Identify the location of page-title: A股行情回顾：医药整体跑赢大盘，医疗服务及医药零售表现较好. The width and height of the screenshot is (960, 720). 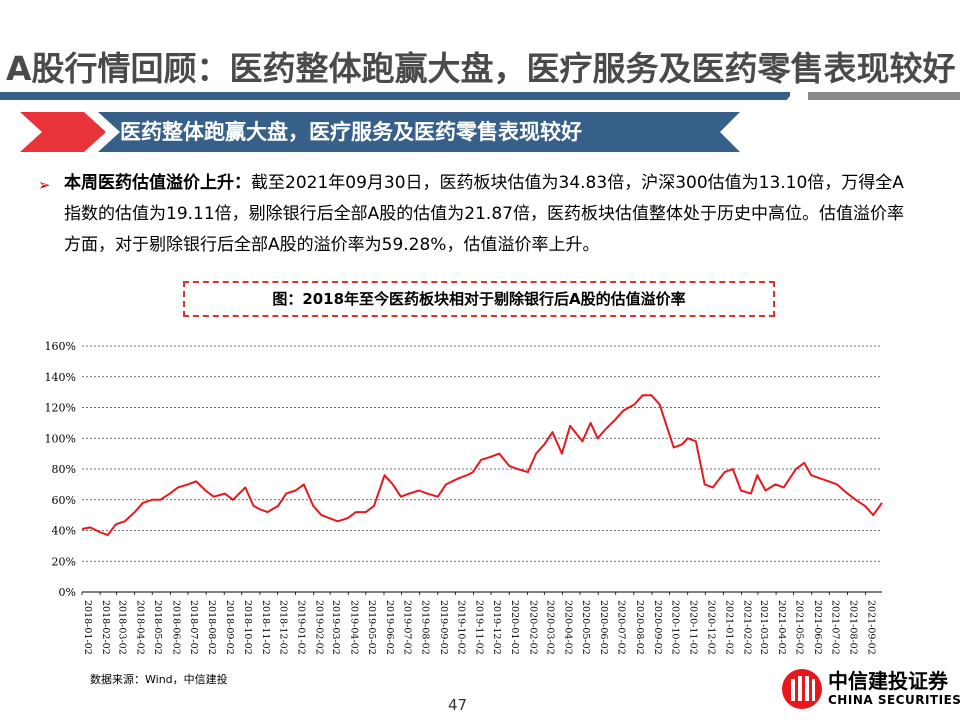
(481, 68).